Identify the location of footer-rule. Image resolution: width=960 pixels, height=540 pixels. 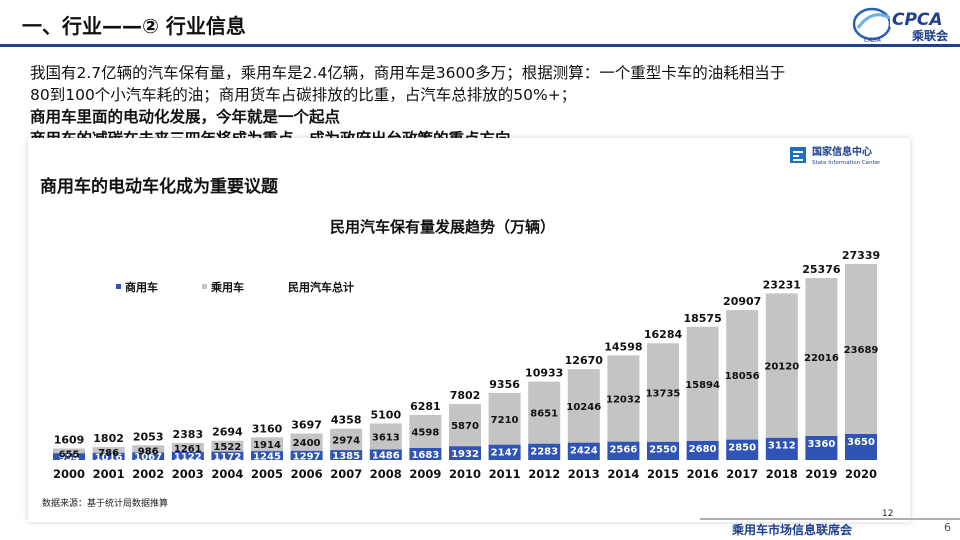
(830, 519).